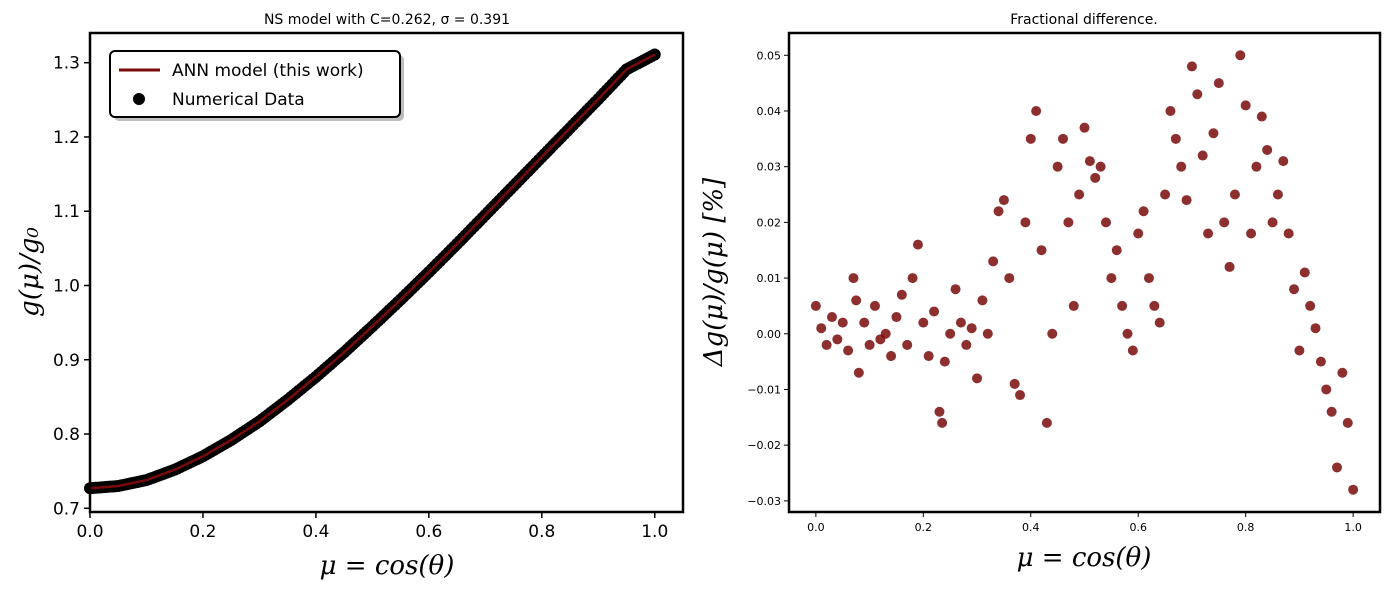 The image size is (1389, 590). What do you see at coordinates (714, 272) in the screenshot?
I see `right-y-axis-label: Δg(μ)/g(μ) [%]` at bounding box center [714, 272].